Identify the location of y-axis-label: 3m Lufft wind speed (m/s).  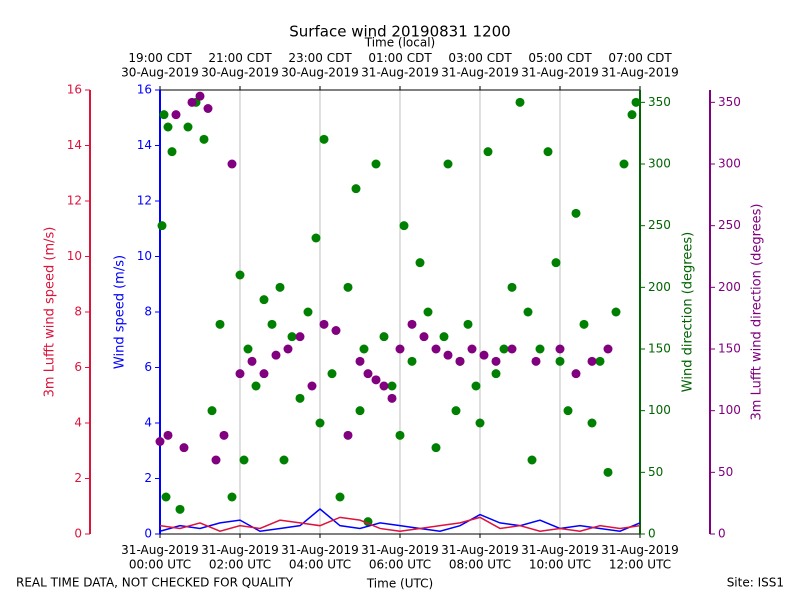
(50, 312).